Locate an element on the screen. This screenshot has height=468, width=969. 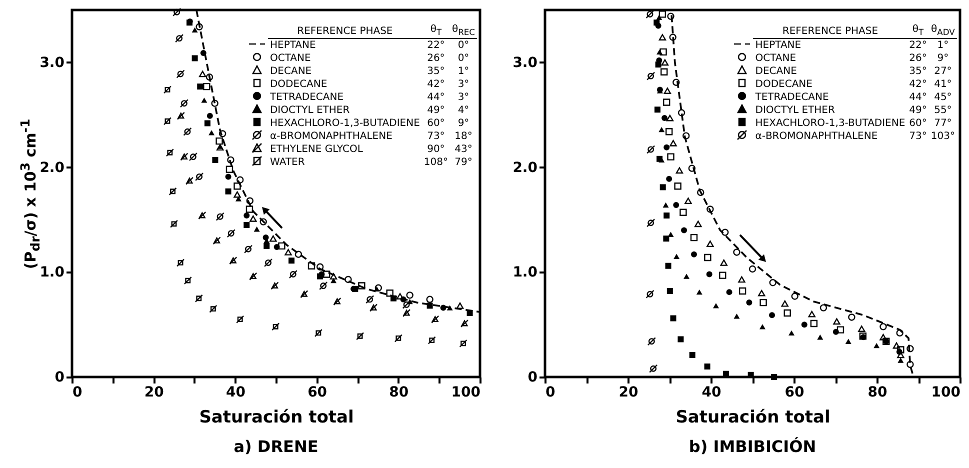
annotation: 55° is located at coordinates (943, 110).